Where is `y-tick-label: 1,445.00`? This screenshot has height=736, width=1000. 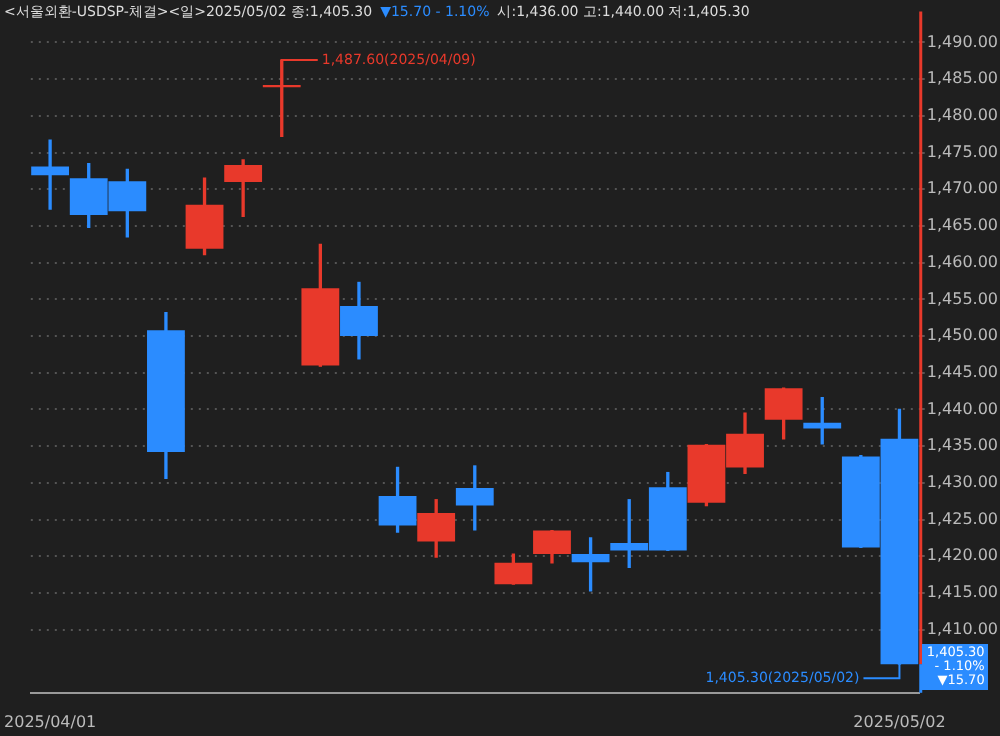 y-tick-label: 1,445.00 is located at coordinates (962, 371).